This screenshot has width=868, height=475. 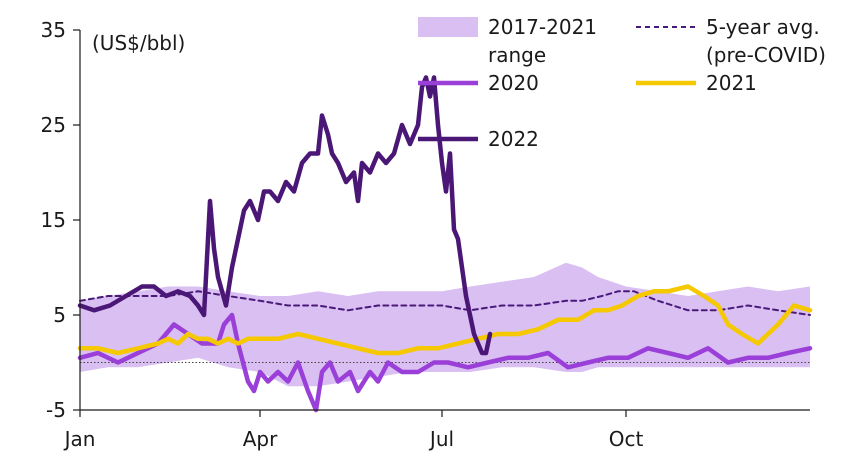 What do you see at coordinates (513, 139) in the screenshot?
I see `legend-label-s2022: 2022` at bounding box center [513, 139].